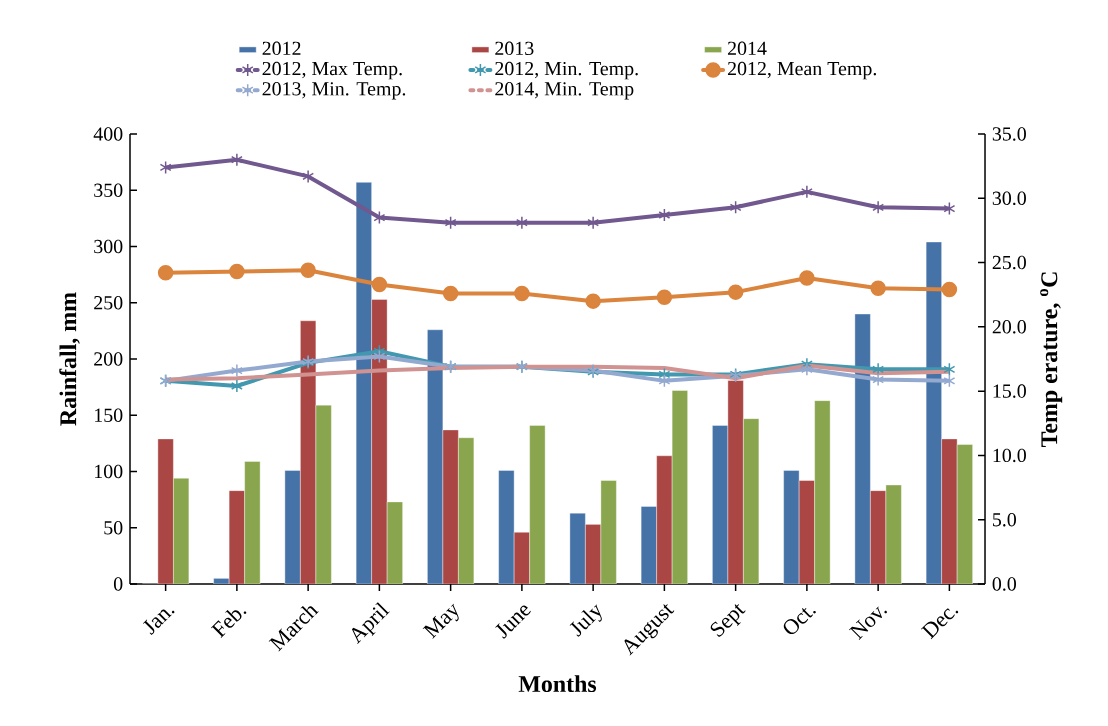 This screenshot has height=726, width=1108. Describe the element at coordinates (108, 359) in the screenshot. I see `y-tick-label: 200` at that location.